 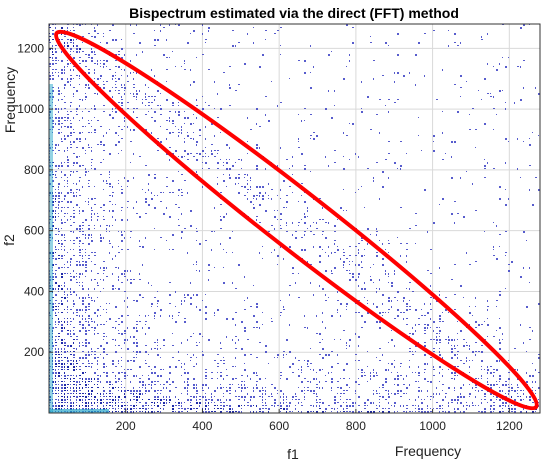 What do you see at coordinates (9, 240) in the screenshot?
I see `y-axis-label: f2` at bounding box center [9, 240].